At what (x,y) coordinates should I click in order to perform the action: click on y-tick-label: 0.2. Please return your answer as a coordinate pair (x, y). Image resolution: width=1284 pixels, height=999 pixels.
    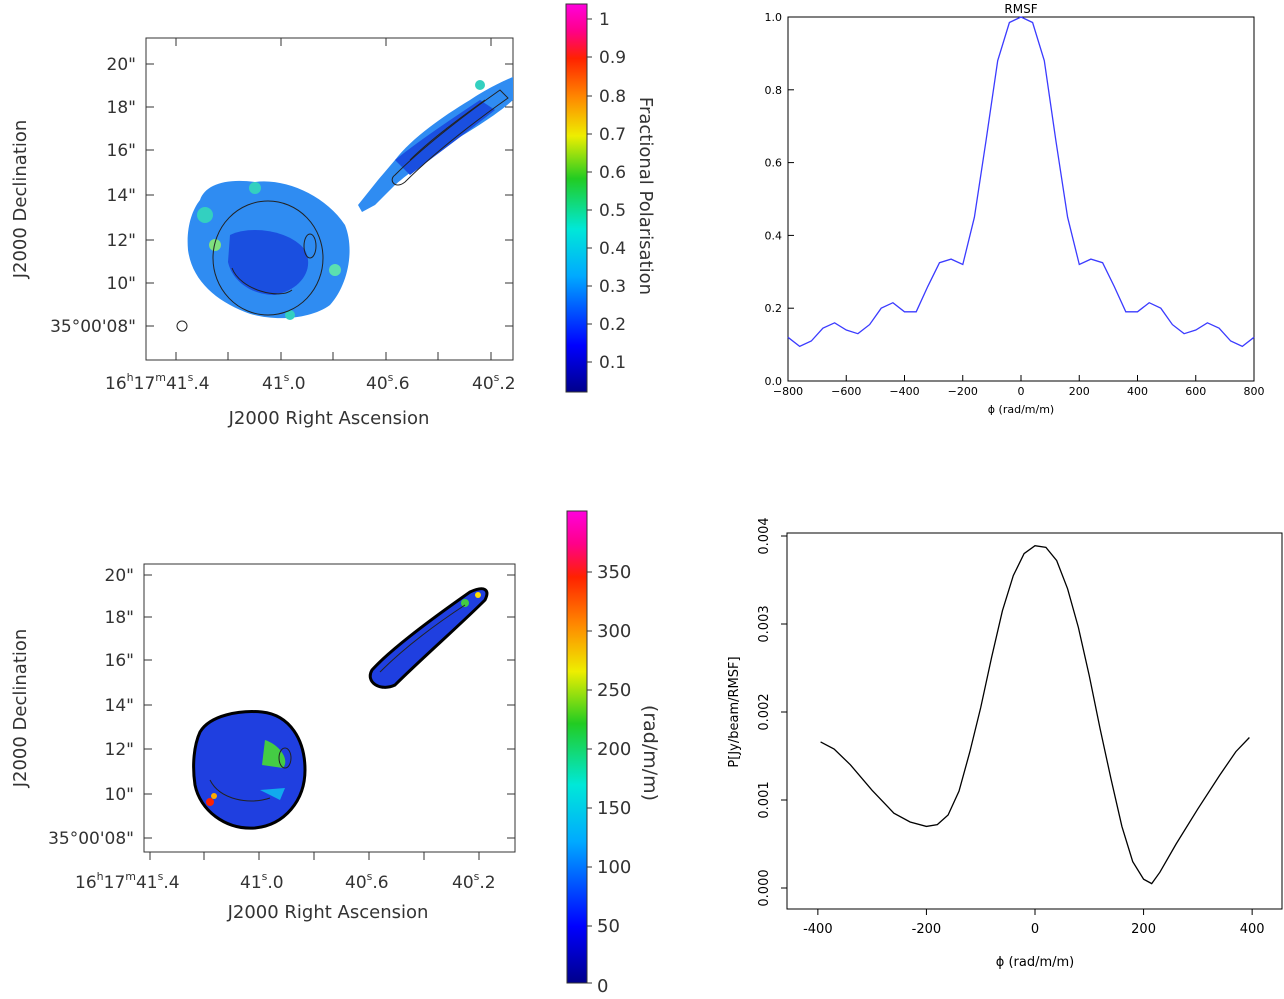
    Looking at the image, I should click on (774, 308).